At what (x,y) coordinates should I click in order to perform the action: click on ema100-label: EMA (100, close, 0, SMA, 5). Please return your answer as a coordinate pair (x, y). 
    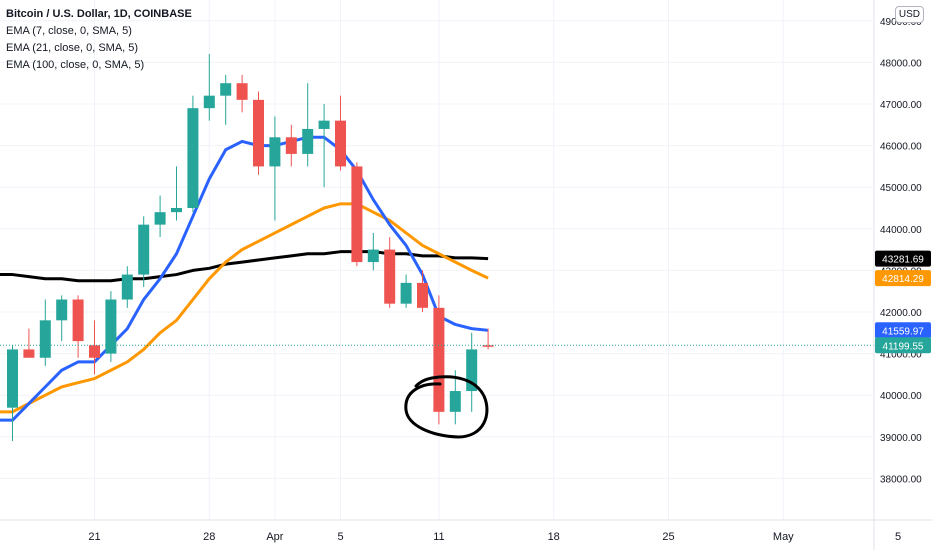
    Looking at the image, I should click on (75, 65).